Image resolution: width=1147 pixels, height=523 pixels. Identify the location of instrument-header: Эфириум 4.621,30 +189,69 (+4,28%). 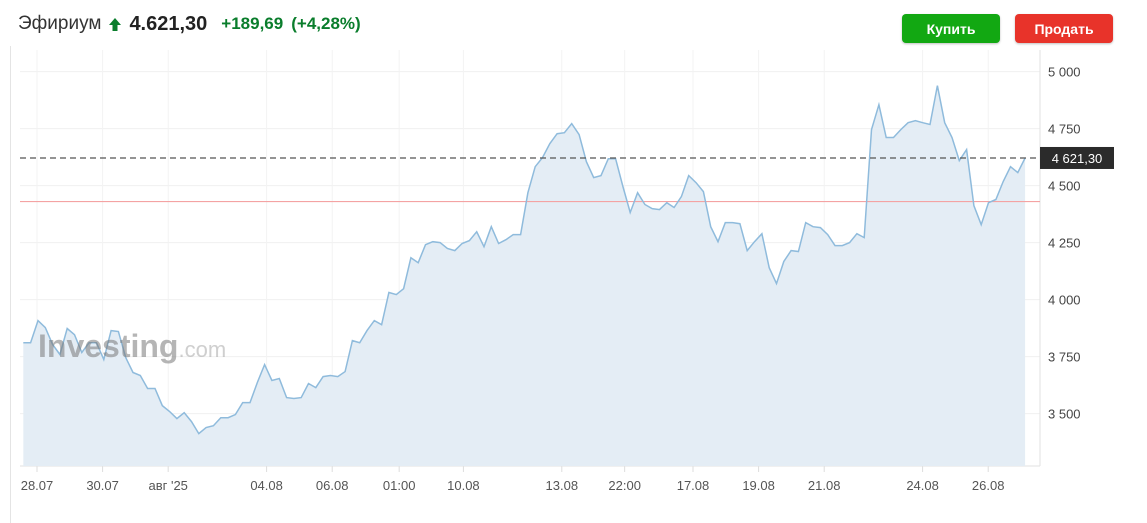
(189, 24).